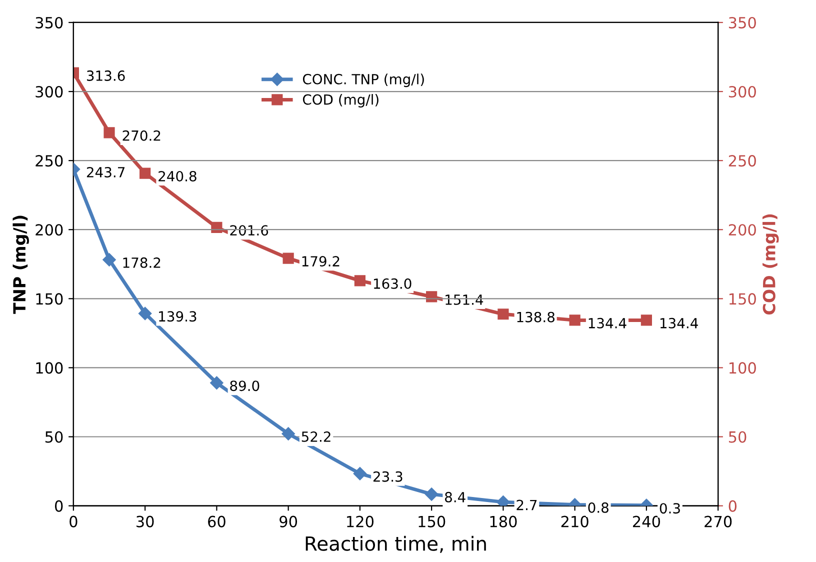  Describe the element at coordinates (732, 506) in the screenshot. I see `y2-tick-label: 0` at that location.